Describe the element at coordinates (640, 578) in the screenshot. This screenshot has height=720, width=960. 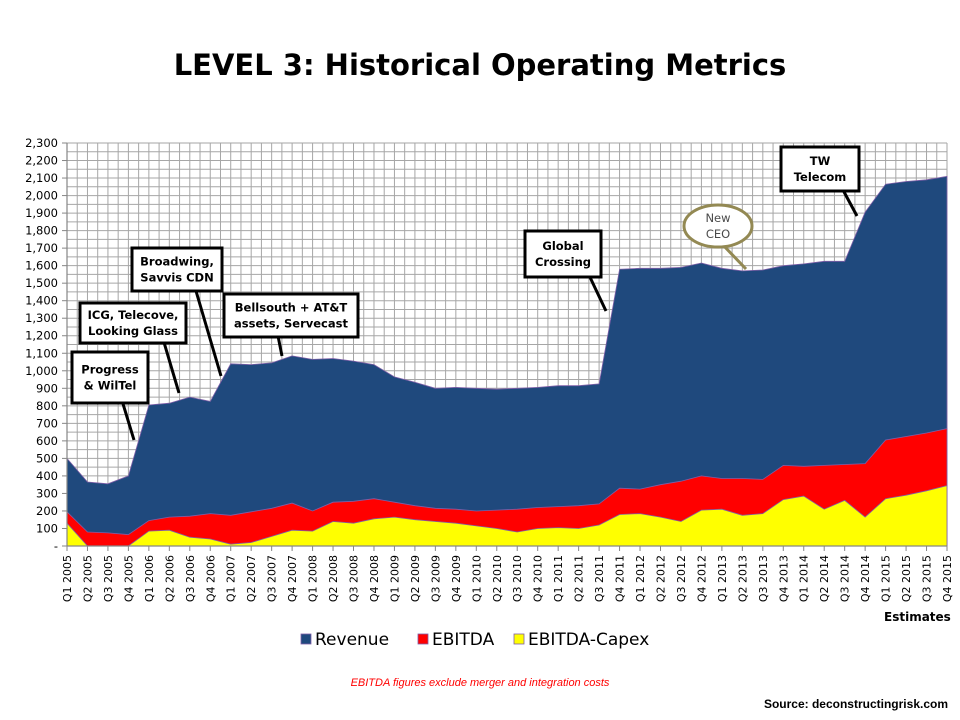
I see `x-tick-label: Q1 2012` at that location.